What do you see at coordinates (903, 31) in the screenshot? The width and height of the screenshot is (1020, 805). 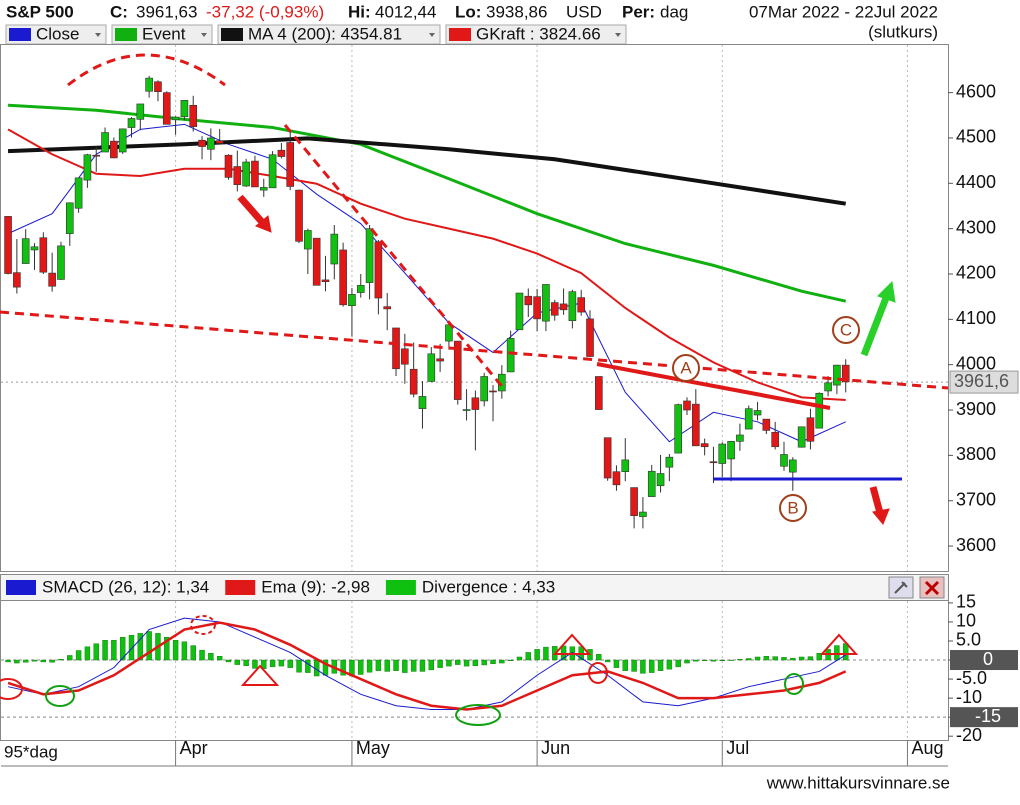 I see `basis: (slutkurs)` at bounding box center [903, 31].